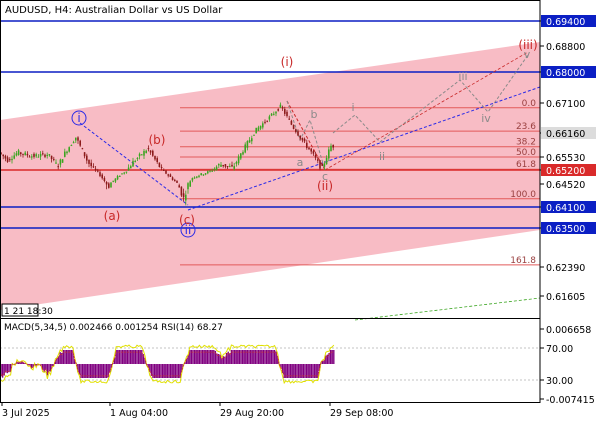 This screenshot has height=425, width=596. Describe the element at coordinates (559, 381) in the screenshot. I see `indicator-tick-label: 30.00` at that location.